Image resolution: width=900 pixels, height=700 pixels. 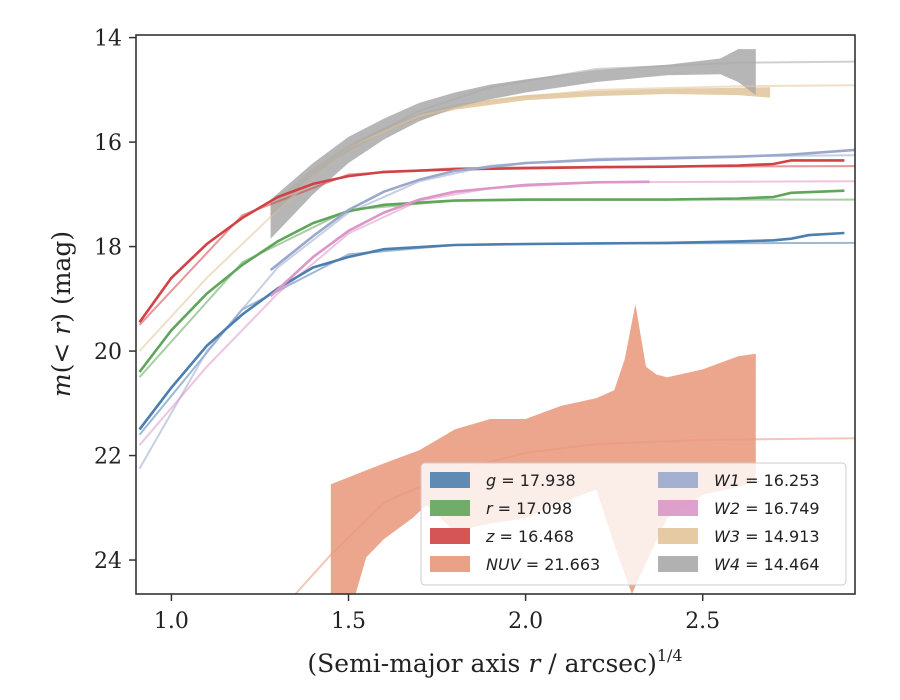 What do you see at coordinates (562, 138) in the screenshot?
I see `model-curve-w4` at bounding box center [562, 138].